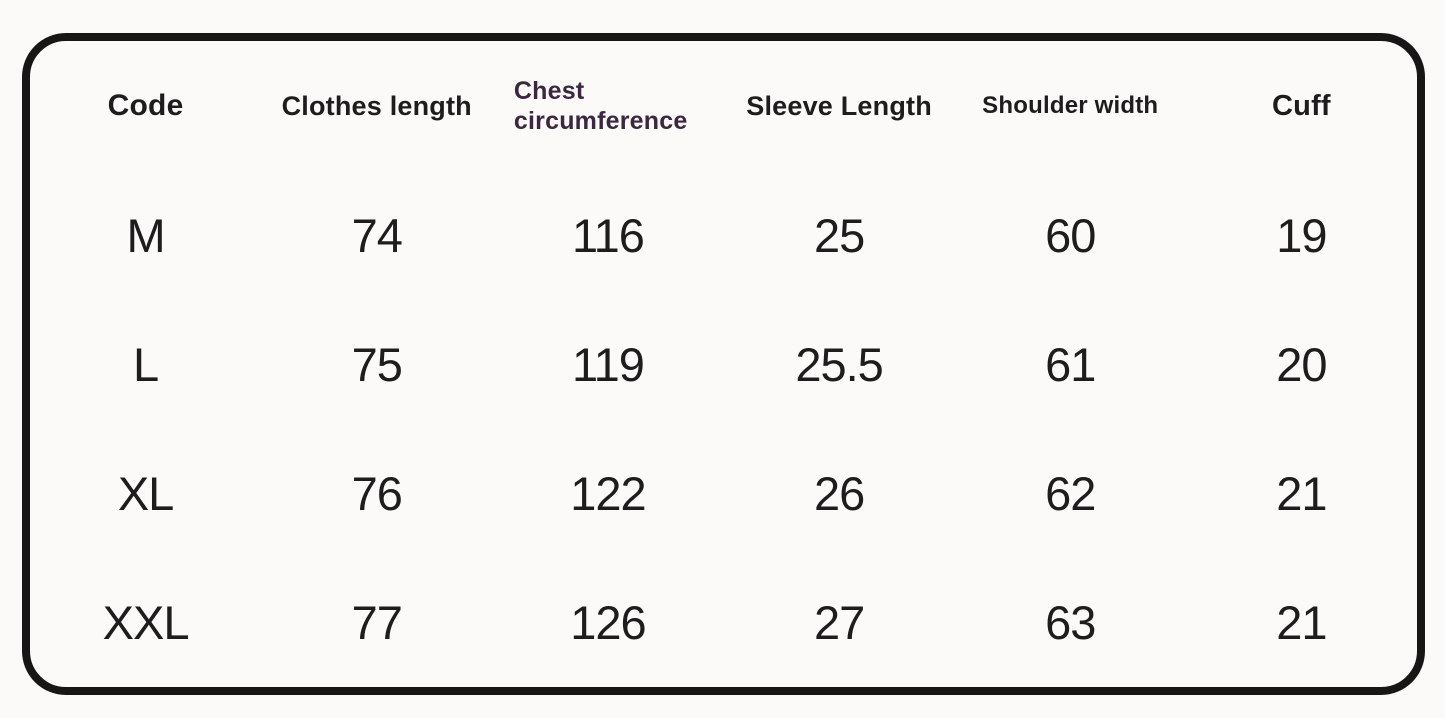 The width and height of the screenshot is (1445, 718). I want to click on size-code: XL, so click(146, 493).